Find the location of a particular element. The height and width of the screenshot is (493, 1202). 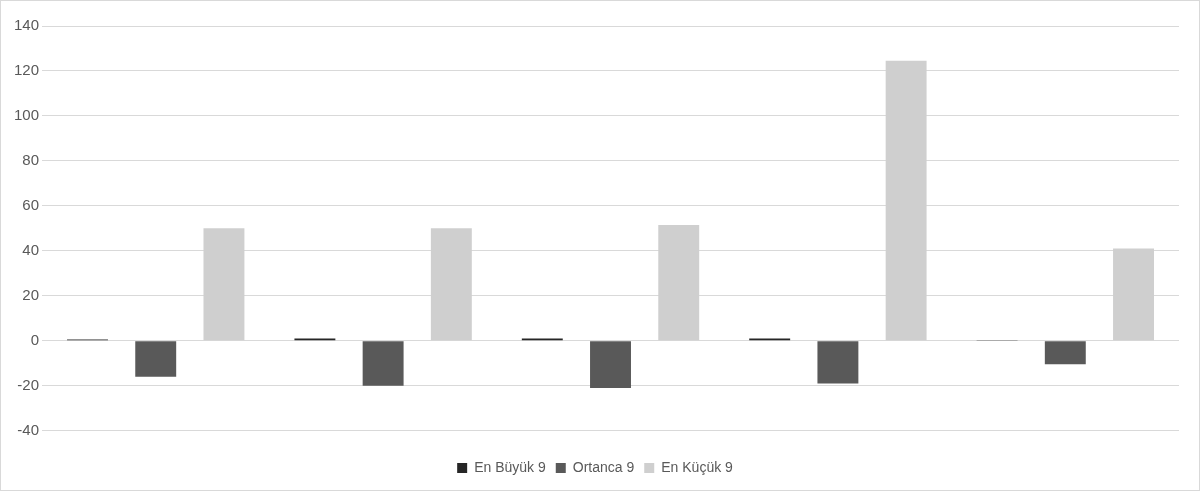

y-tick-label: 80 is located at coordinates (31, 160).